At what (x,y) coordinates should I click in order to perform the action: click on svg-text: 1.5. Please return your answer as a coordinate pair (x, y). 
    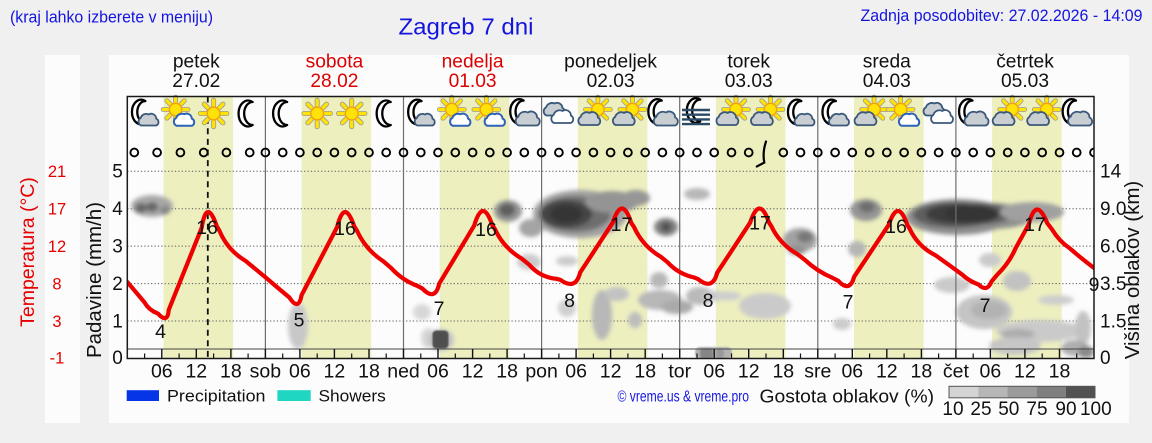
    Looking at the image, I should click on (1113, 322).